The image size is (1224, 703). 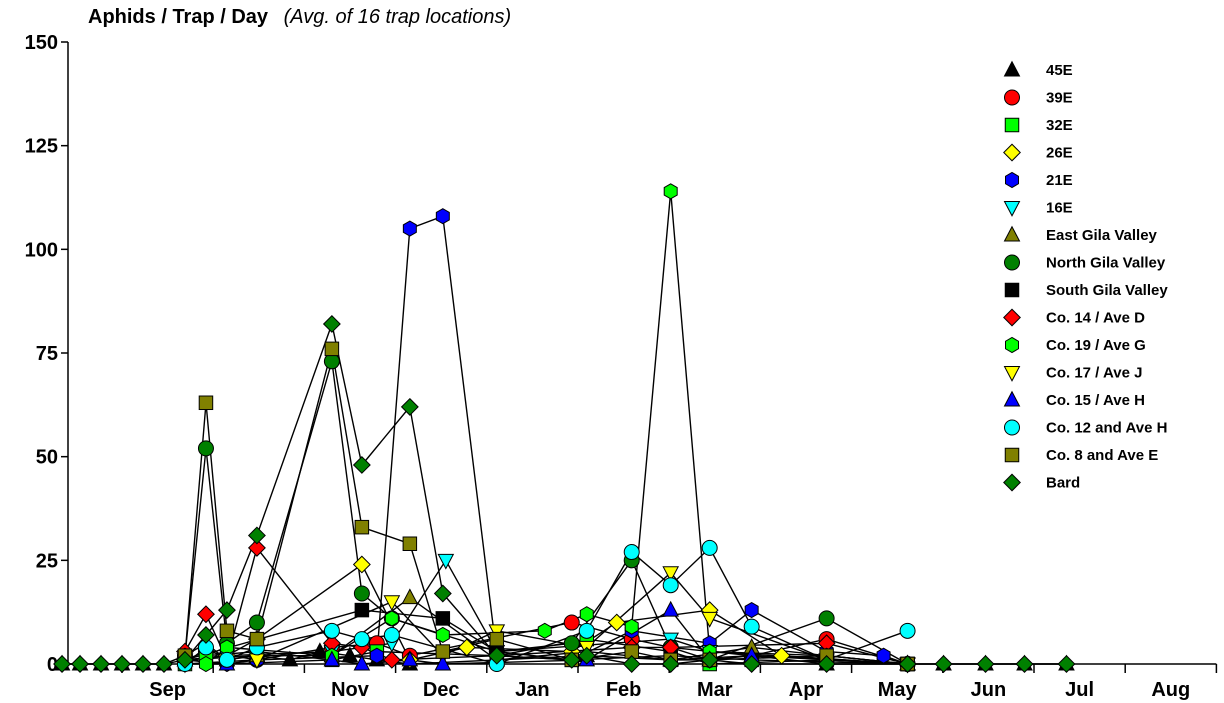 I want to click on y-tick-label-25: 25, so click(x=47, y=561).